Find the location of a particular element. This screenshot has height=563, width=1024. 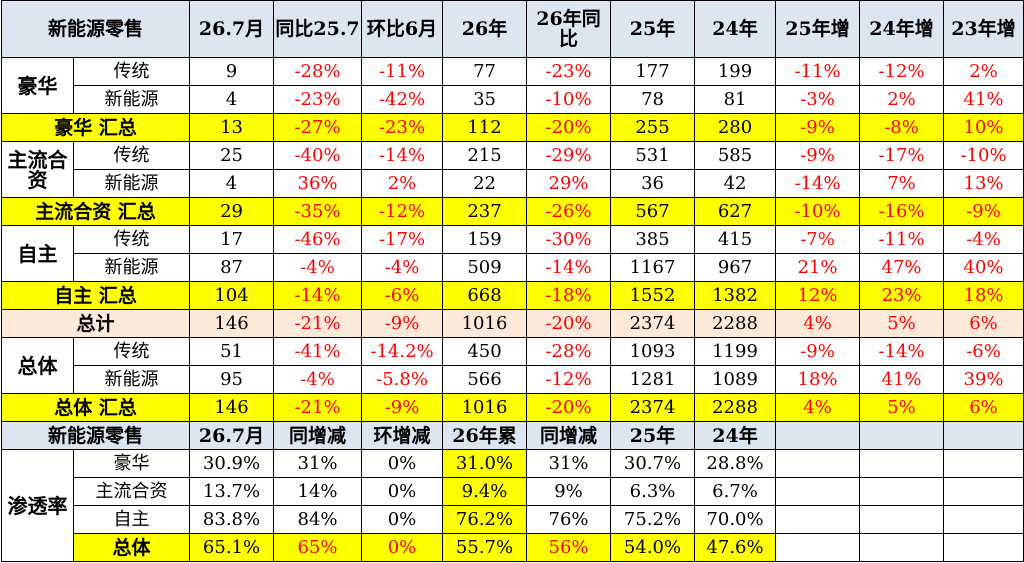

total-cell: 2374 is located at coordinates (653, 323).